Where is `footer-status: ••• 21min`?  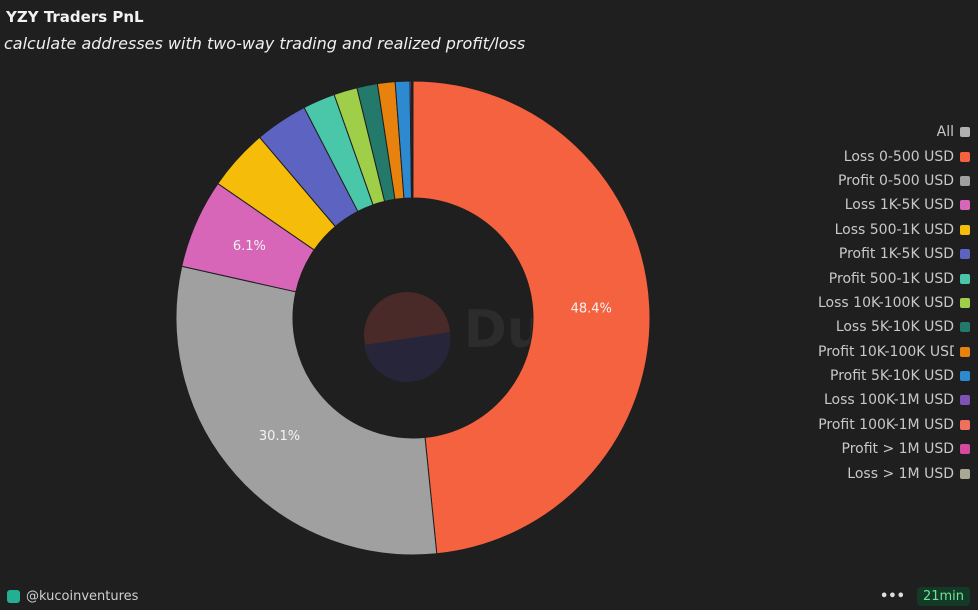 footer-status: ••• 21min is located at coordinates (925, 596).